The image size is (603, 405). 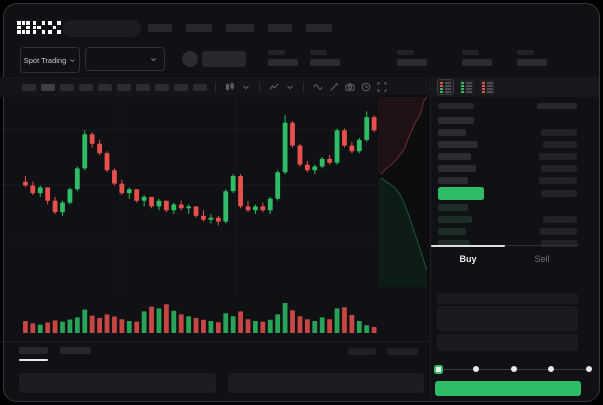 I want to click on tab-buy: Buy, so click(x=468, y=259).